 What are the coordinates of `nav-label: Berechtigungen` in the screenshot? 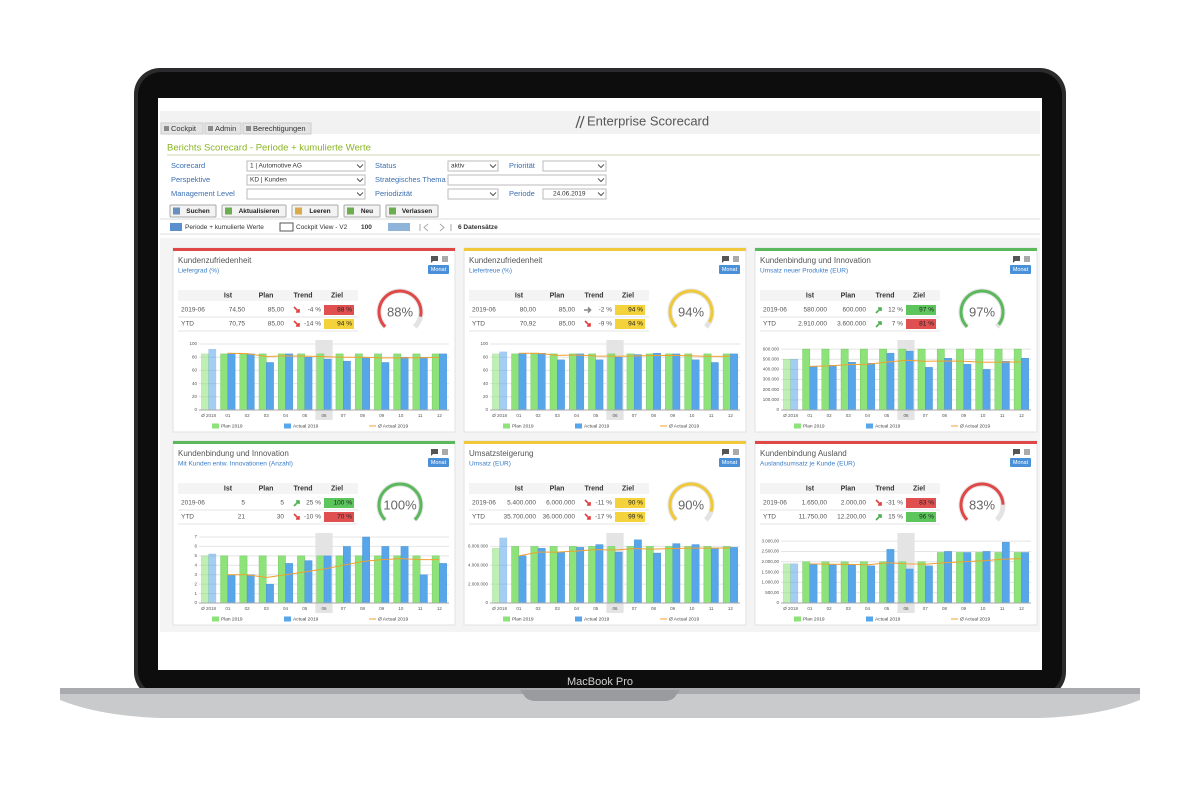 It's located at (279, 128).